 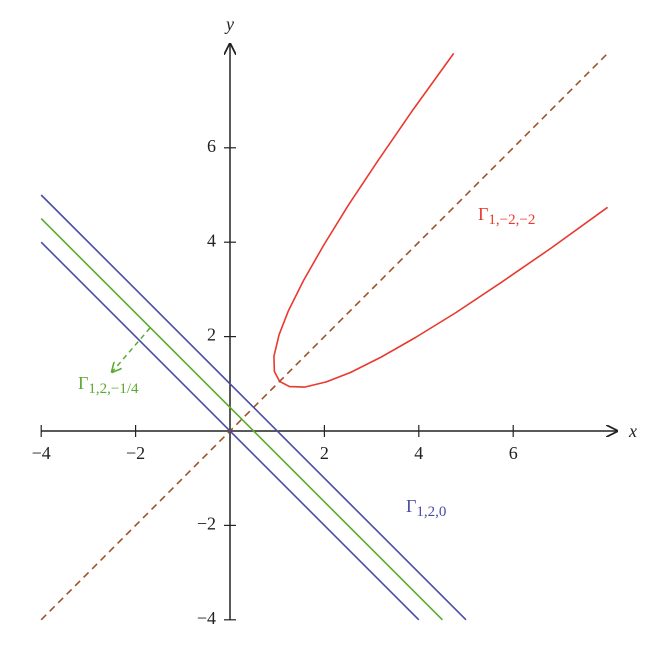 I want to click on curve-label: Γ1,−2,−2, so click(x=506, y=216).